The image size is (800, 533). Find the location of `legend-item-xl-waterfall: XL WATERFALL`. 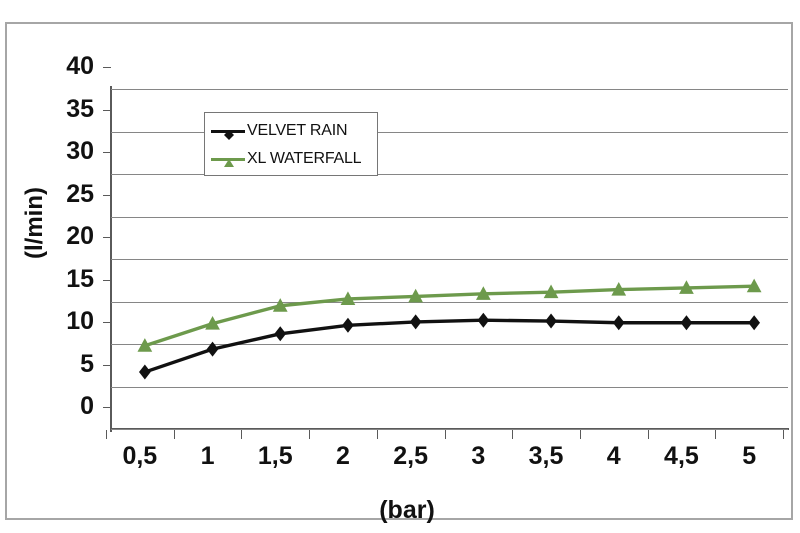

legend-item-xl-waterfall: XL WATERFALL is located at coordinates (291, 159).